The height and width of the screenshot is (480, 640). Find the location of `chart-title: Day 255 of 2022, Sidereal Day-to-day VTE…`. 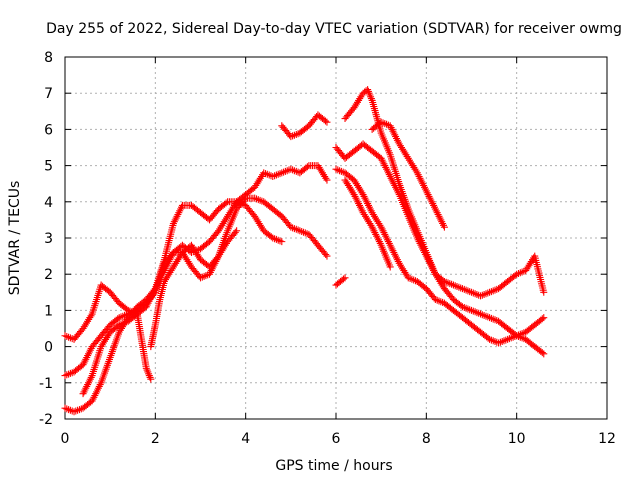

chart-title: Day 255 of 2022, Sidereal Day-to-day VTE… is located at coordinates (334, 29).